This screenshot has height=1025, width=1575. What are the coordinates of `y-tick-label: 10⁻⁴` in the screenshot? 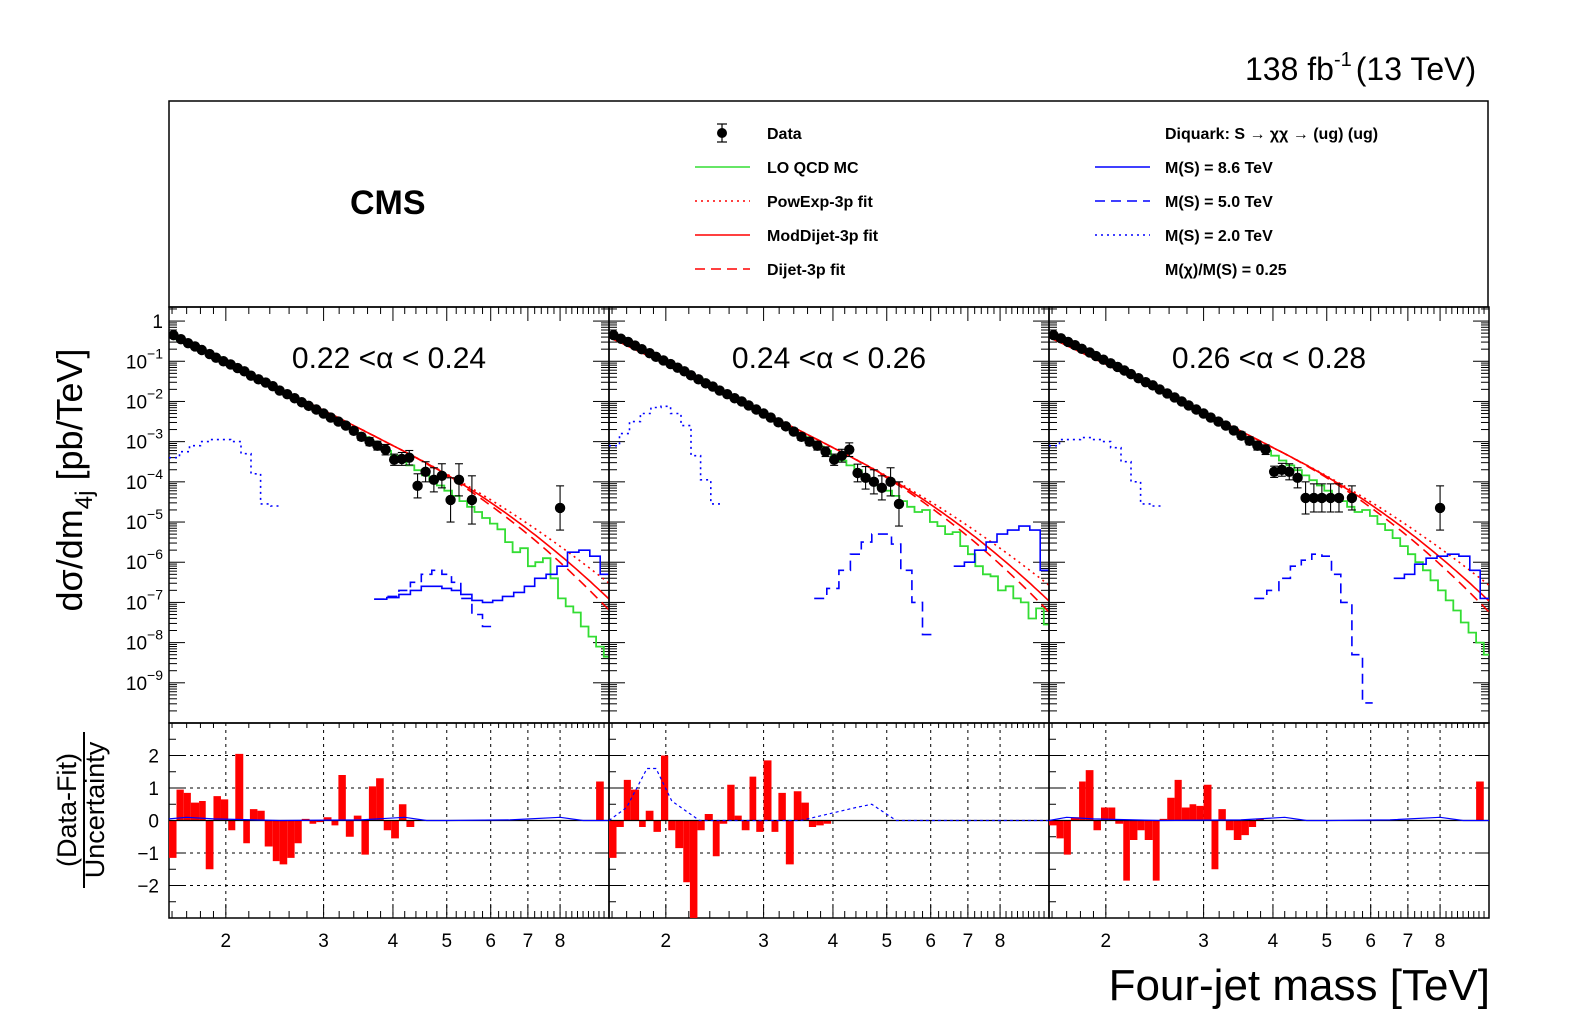 It's located at (144, 480).